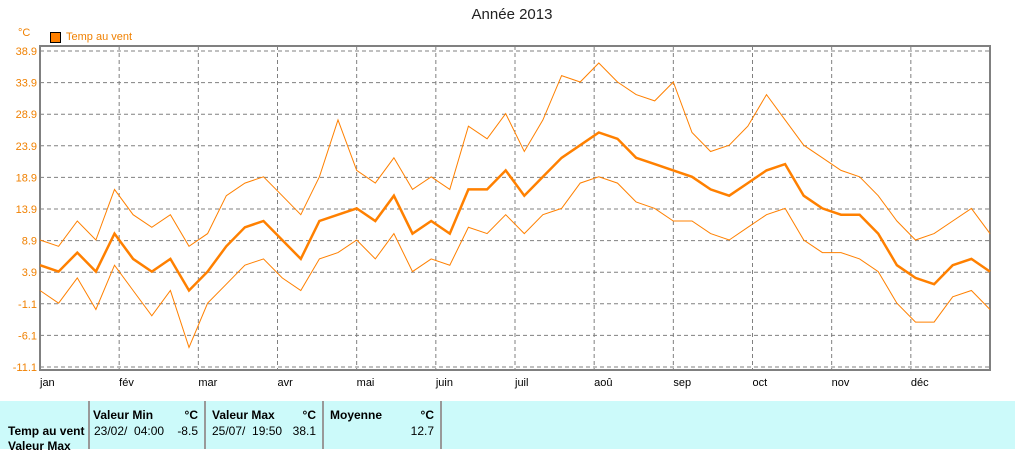  I want to click on avg-header: Moyenne, so click(356, 415).